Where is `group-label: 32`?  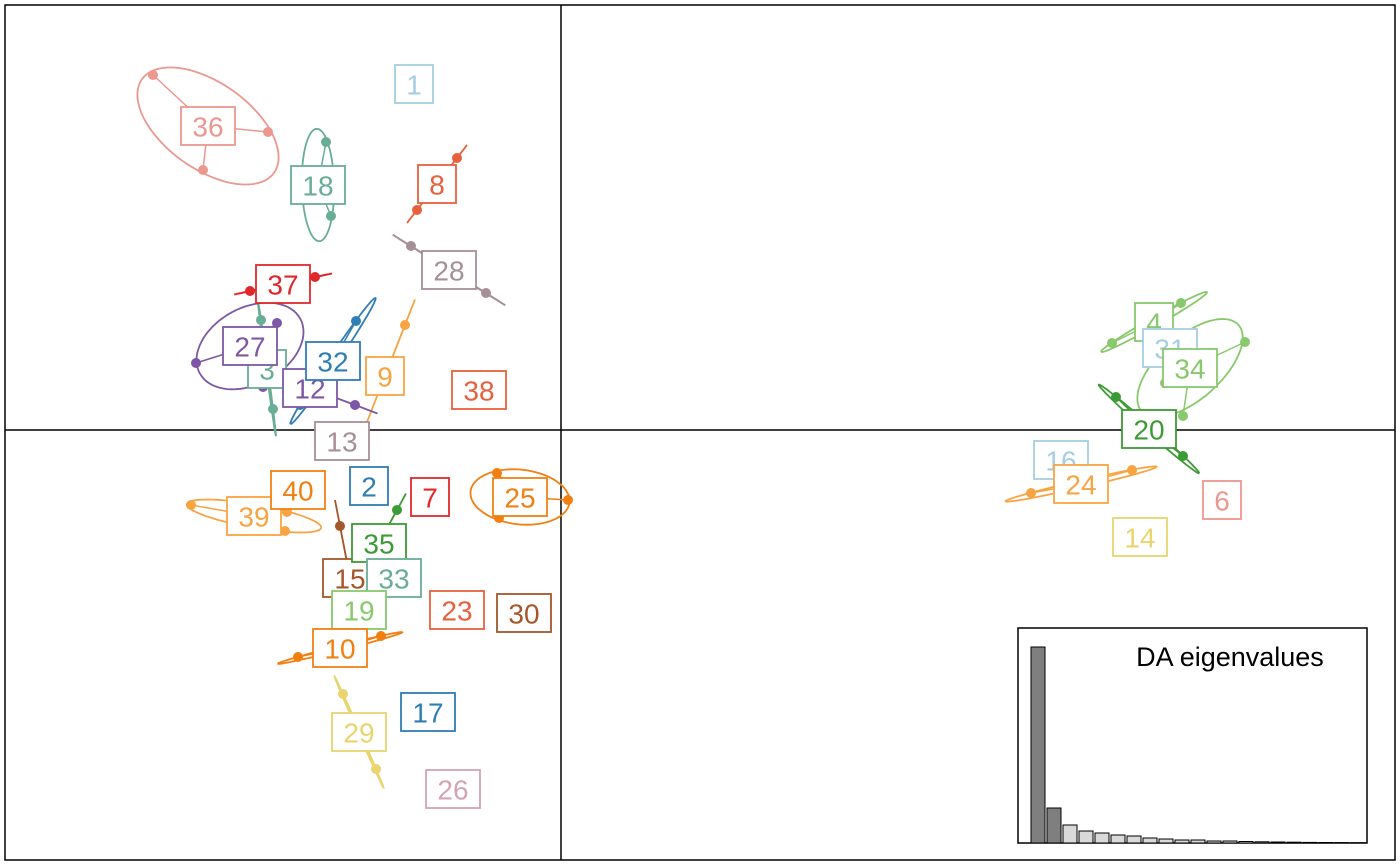 group-label: 32 is located at coordinates (332, 362).